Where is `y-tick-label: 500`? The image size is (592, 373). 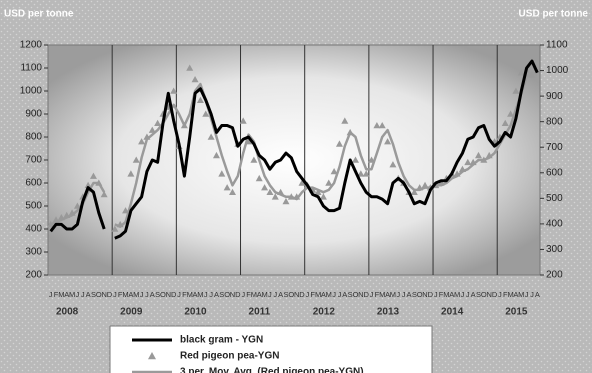 y-tick-label: 500 is located at coordinates (33, 206).